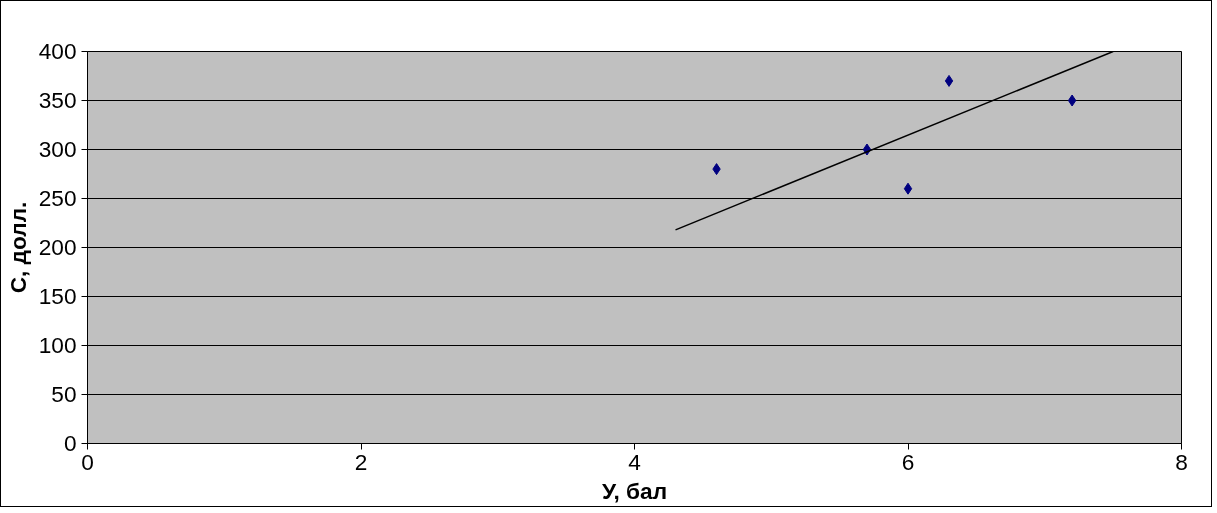 This screenshot has height=513, width=1217. I want to click on y-tick-label: 300, so click(57, 149).